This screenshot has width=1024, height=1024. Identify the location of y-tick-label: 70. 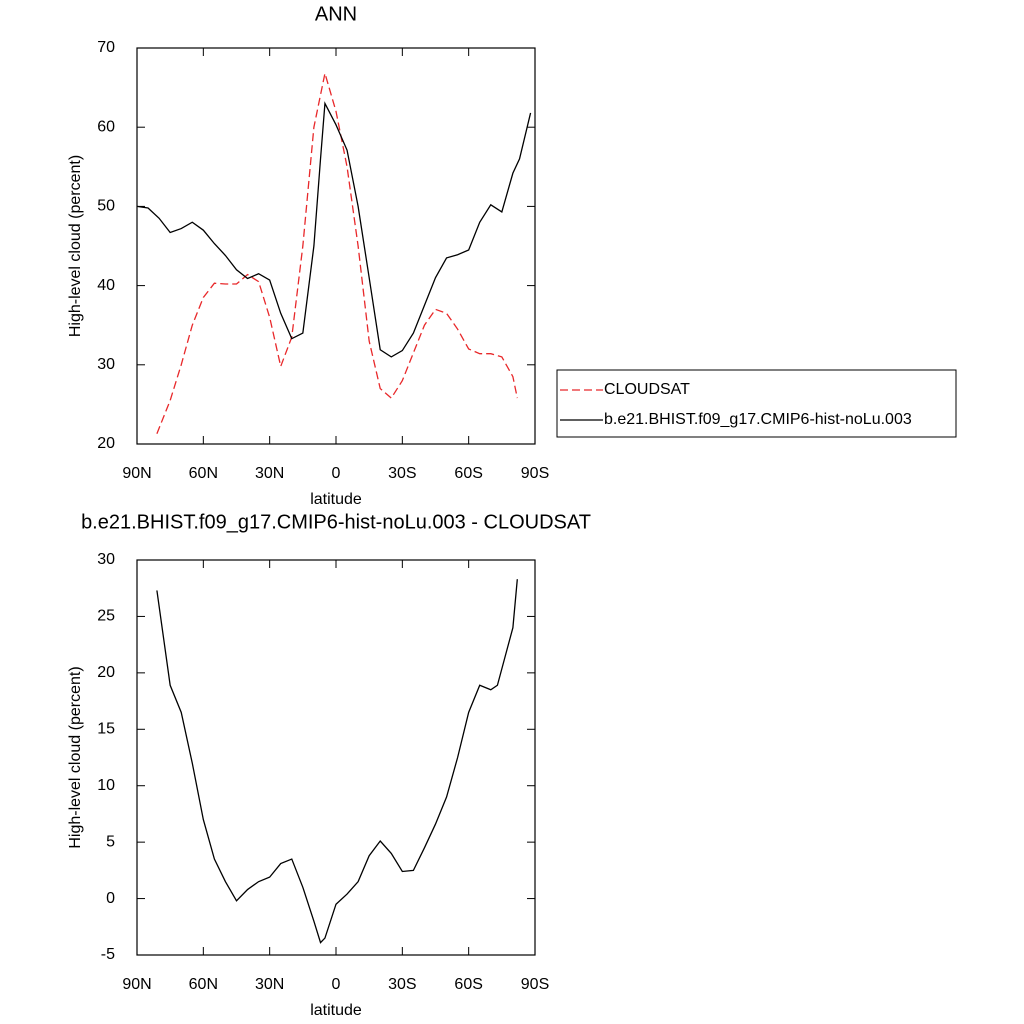
(106, 47).